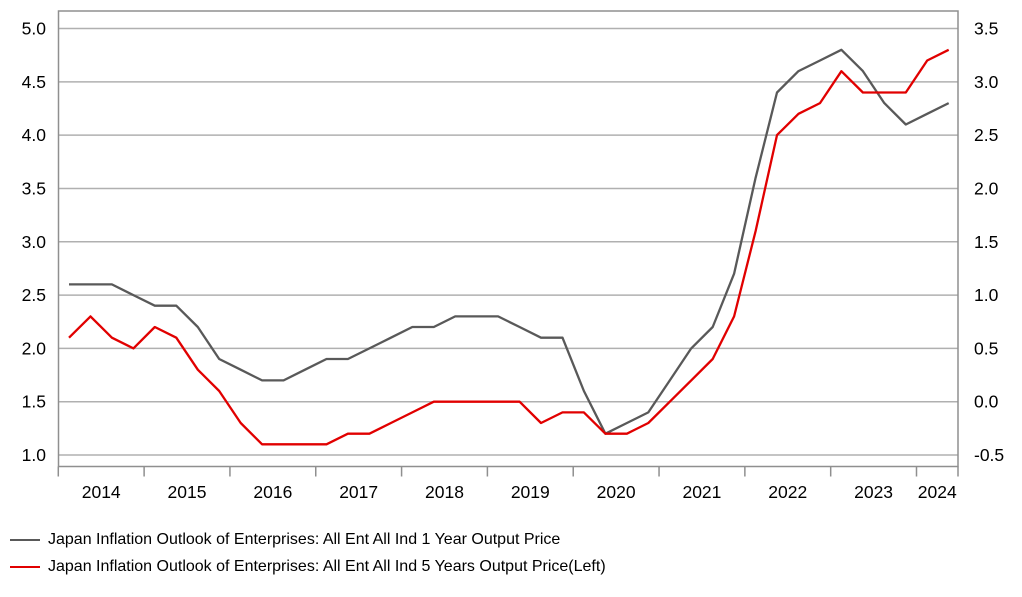  Describe the element at coordinates (272, 492) in the screenshot. I see `x-axis-year-label: 2016` at that location.